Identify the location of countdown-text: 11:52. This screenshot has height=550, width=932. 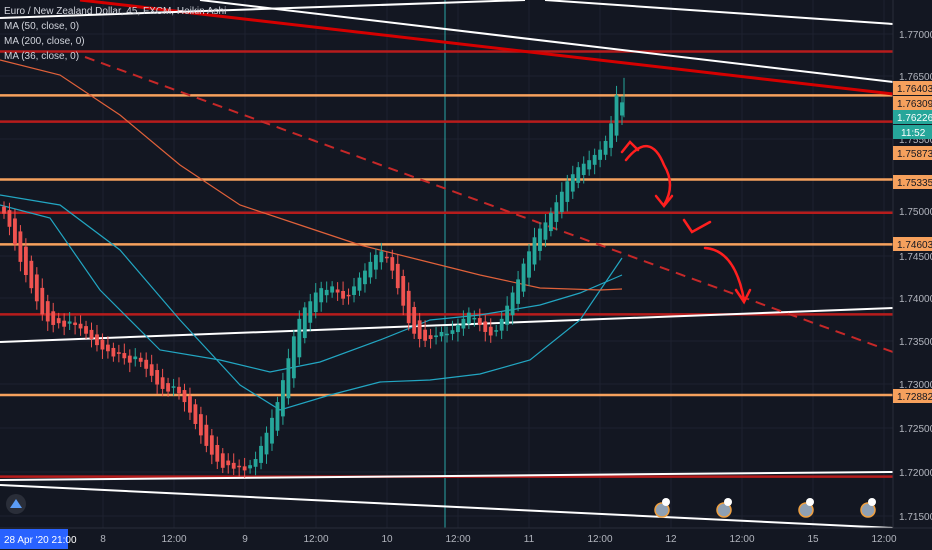
(913, 133).